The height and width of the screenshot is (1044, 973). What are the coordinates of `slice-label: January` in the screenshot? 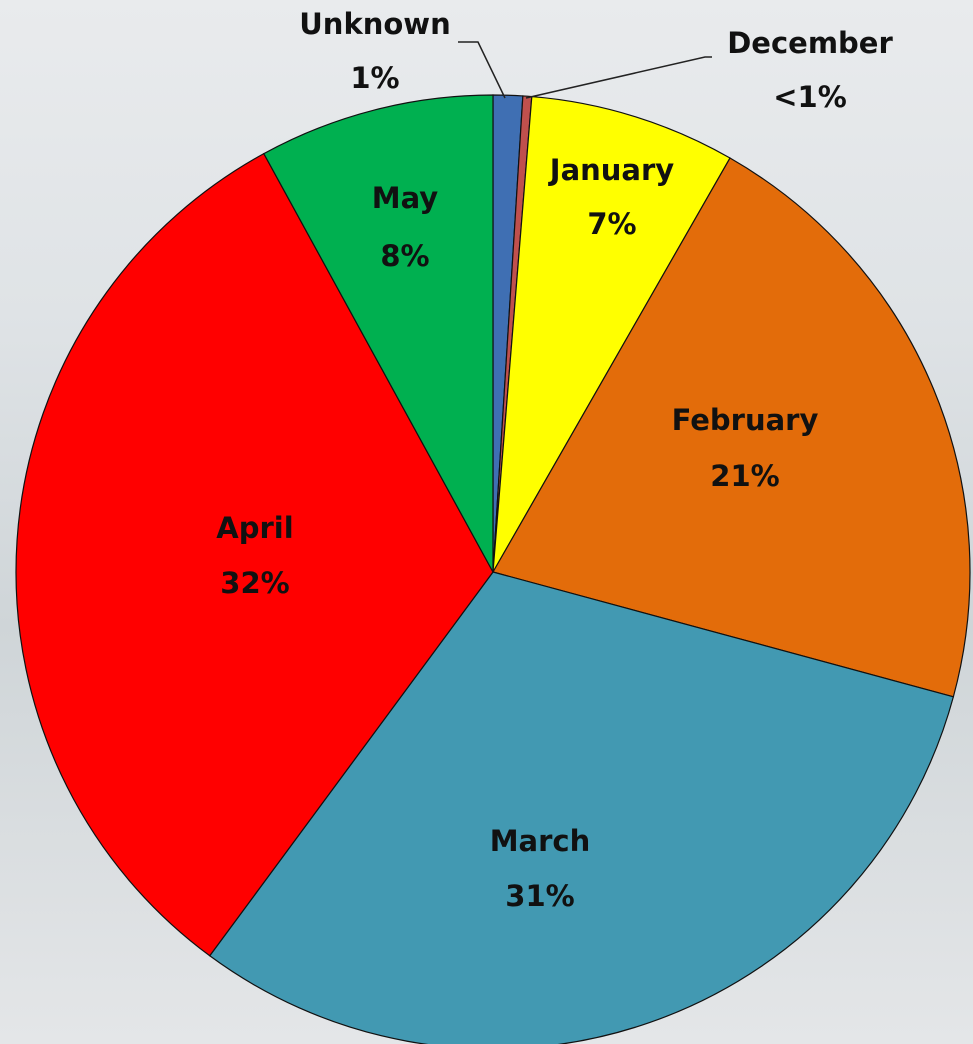 It's located at (611, 170).